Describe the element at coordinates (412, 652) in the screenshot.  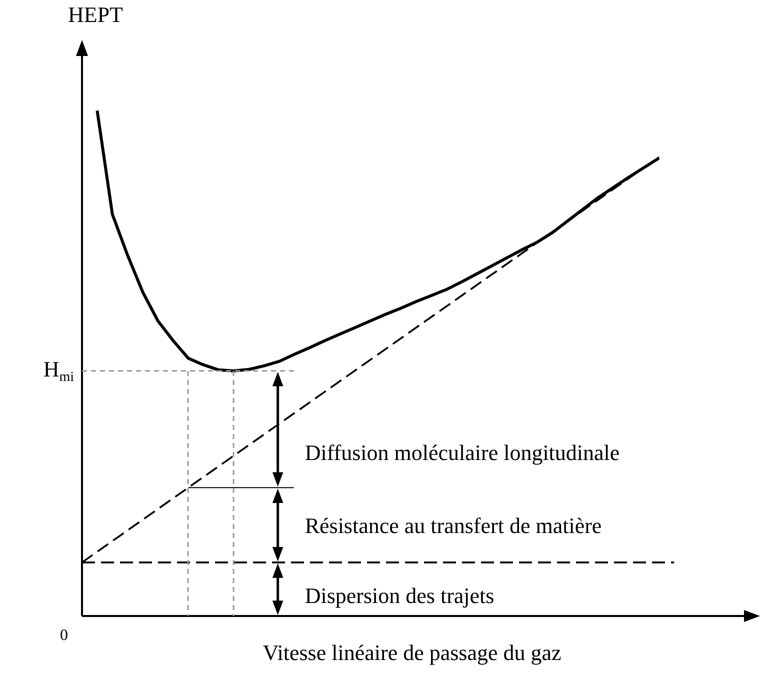
I see `x-axis-title: Vitesse linéaire de passage du gaz` at that location.